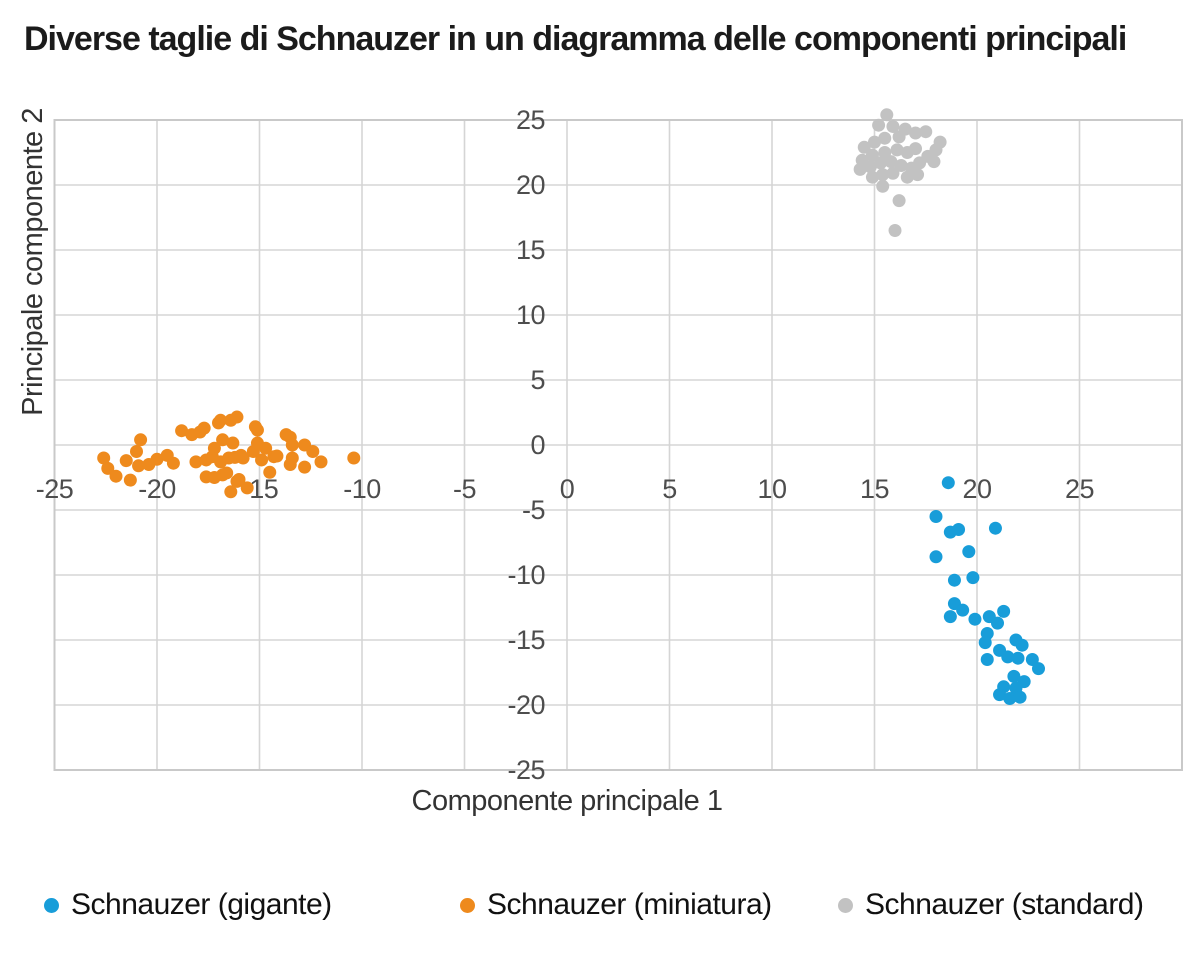 This screenshot has width=1200, height=954. I want to click on y-tick-label: 15, so click(530, 250).